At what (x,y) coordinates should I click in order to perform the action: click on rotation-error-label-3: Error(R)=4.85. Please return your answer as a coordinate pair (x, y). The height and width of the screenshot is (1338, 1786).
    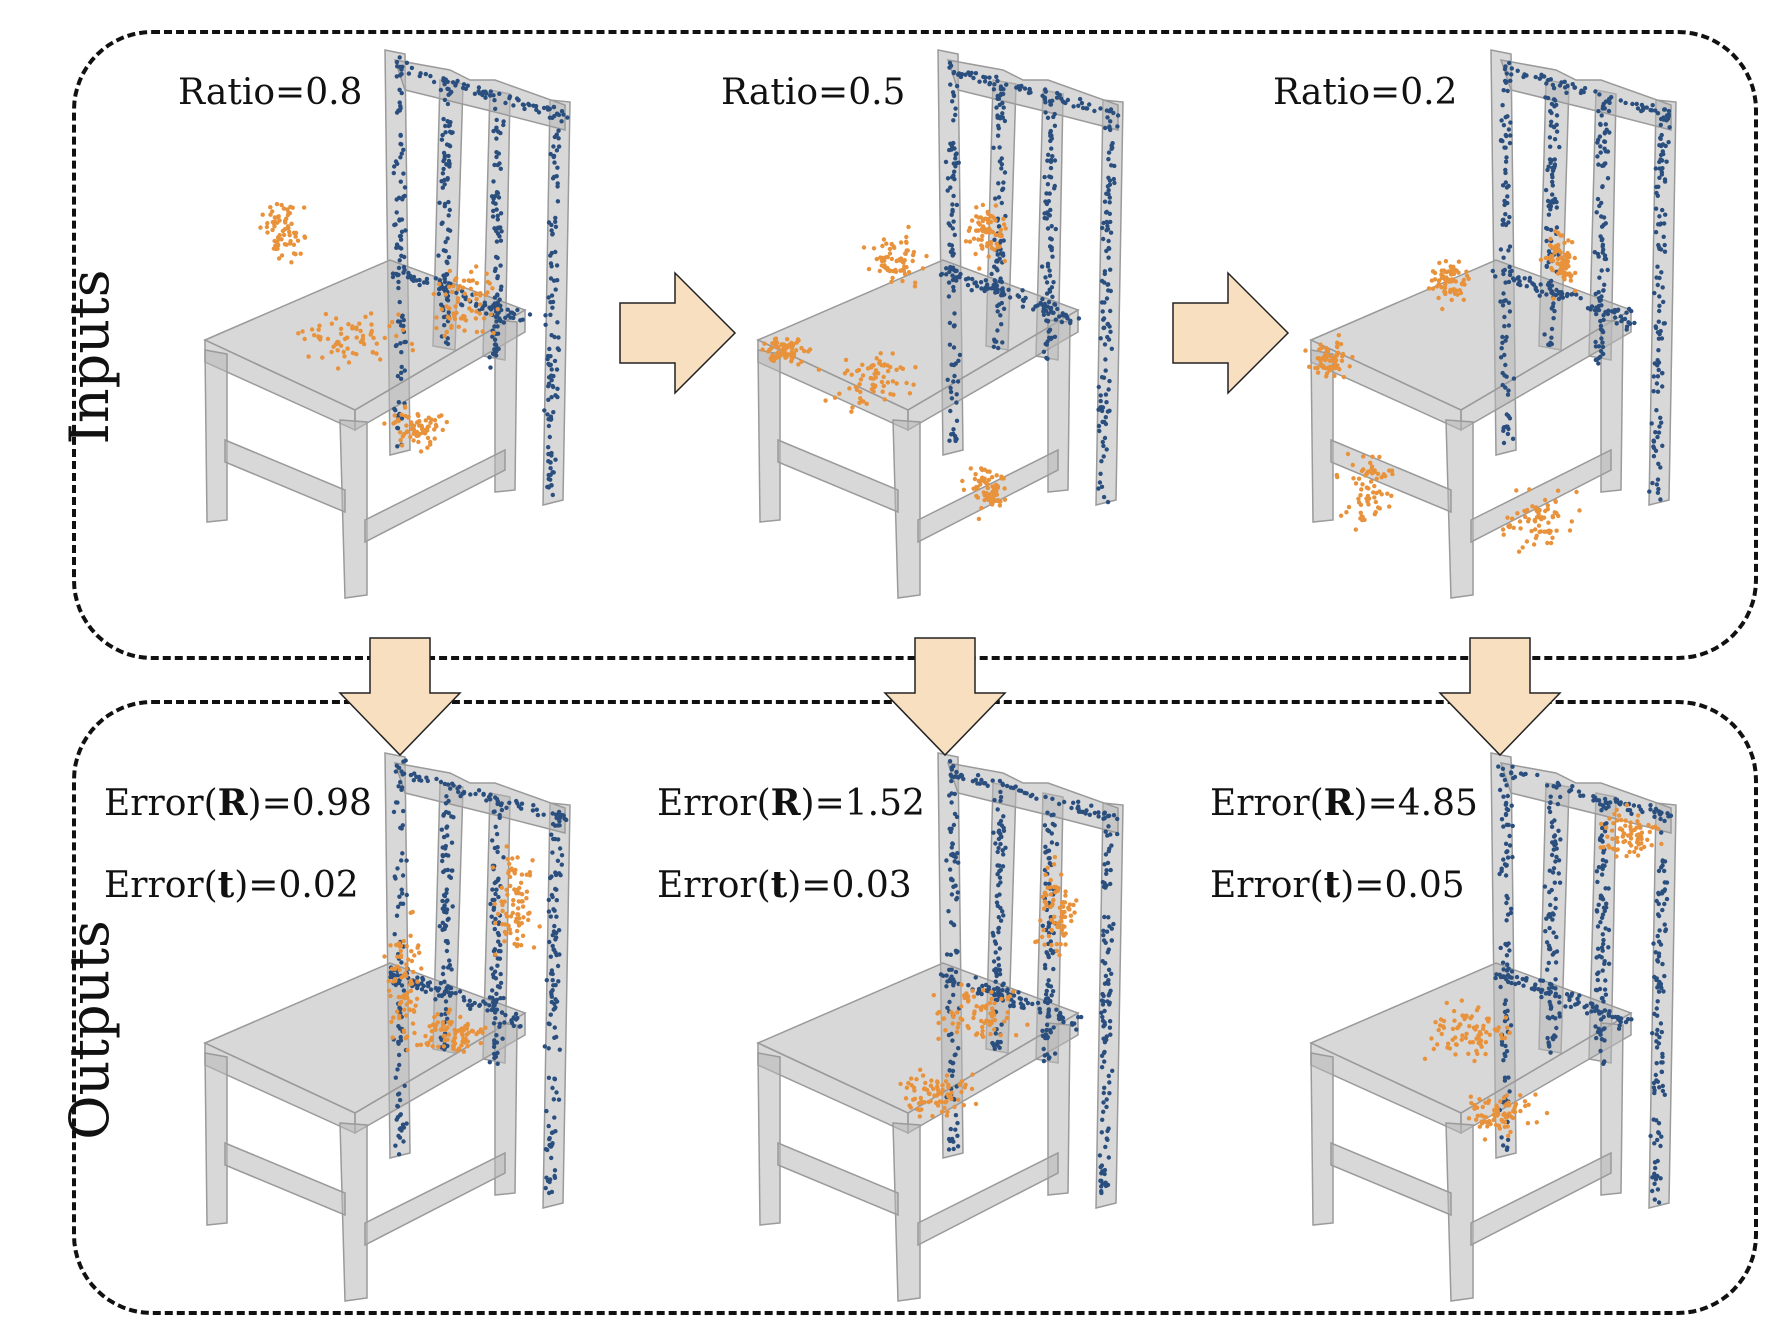
    Looking at the image, I should click on (1344, 803).